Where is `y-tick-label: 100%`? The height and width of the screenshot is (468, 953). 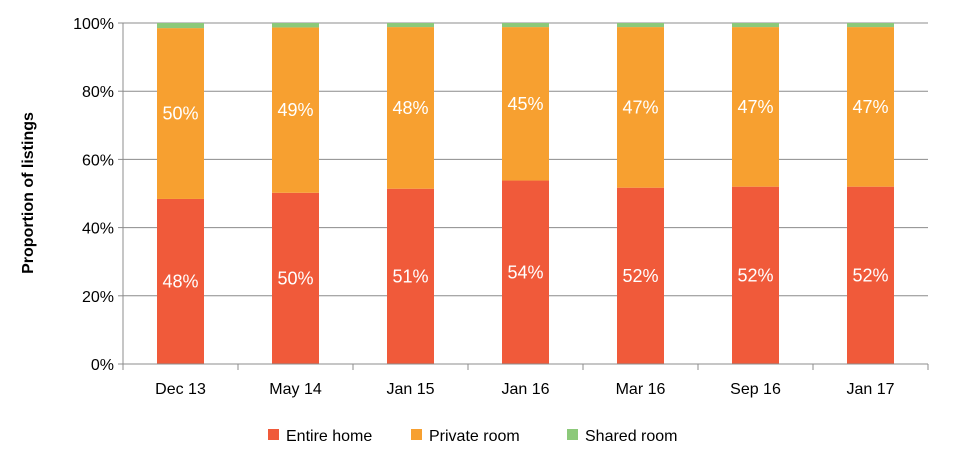 y-tick-label: 100% is located at coordinates (93, 24).